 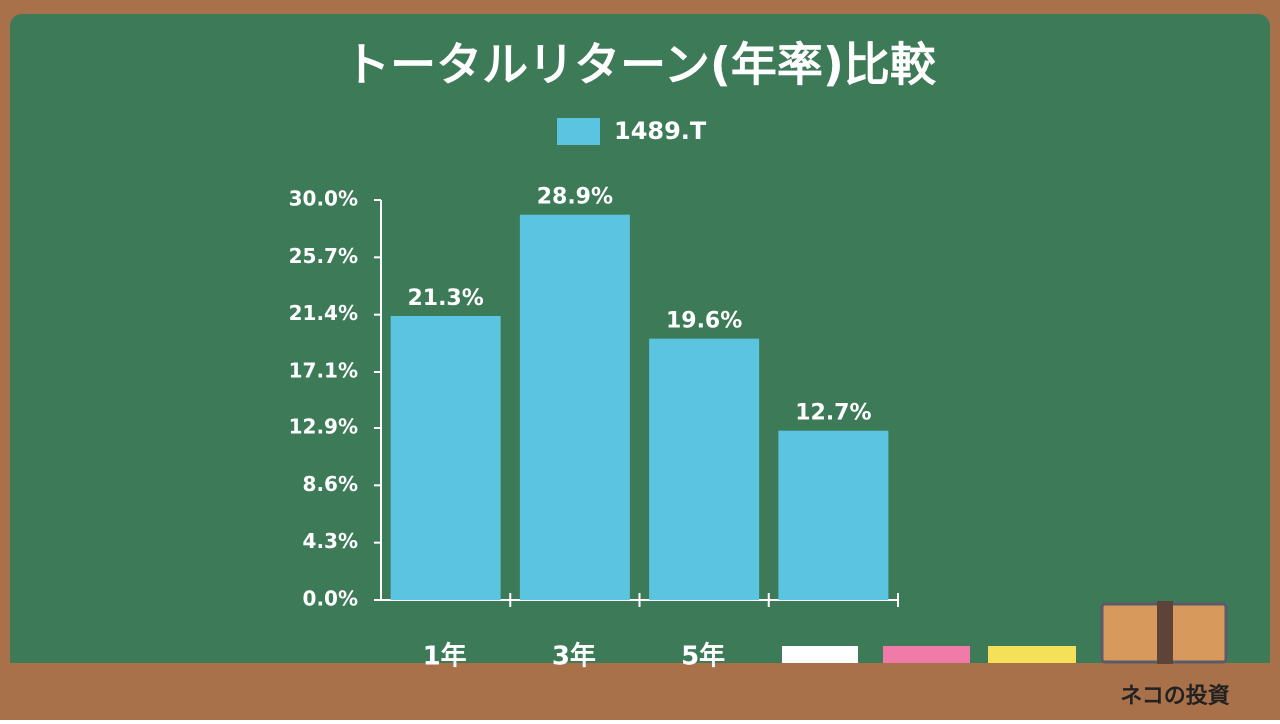 I want to click on y-tick-label: 0.0%, so click(x=330, y=599).